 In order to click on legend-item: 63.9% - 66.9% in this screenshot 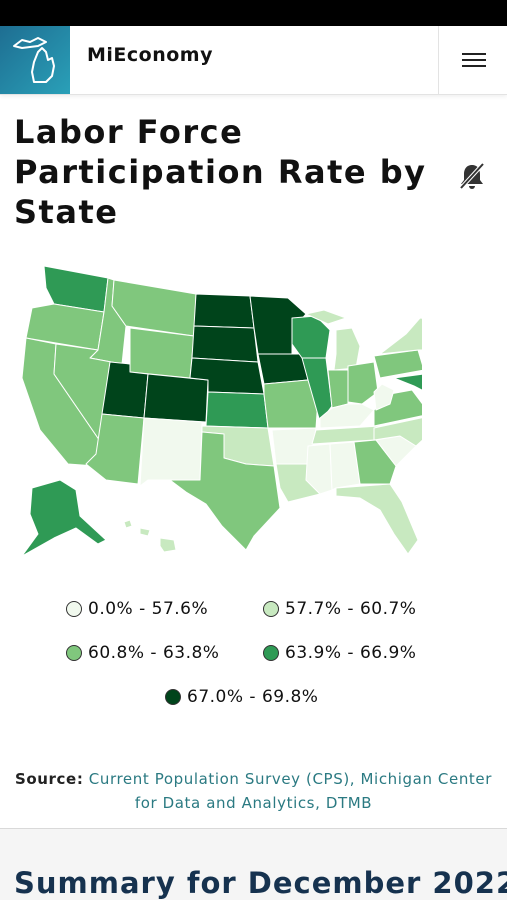, I will do `click(339, 653)`.